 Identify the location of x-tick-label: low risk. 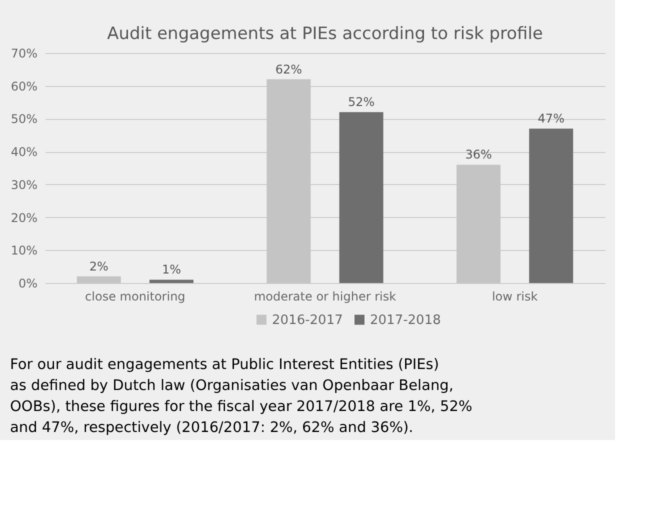
(515, 297).